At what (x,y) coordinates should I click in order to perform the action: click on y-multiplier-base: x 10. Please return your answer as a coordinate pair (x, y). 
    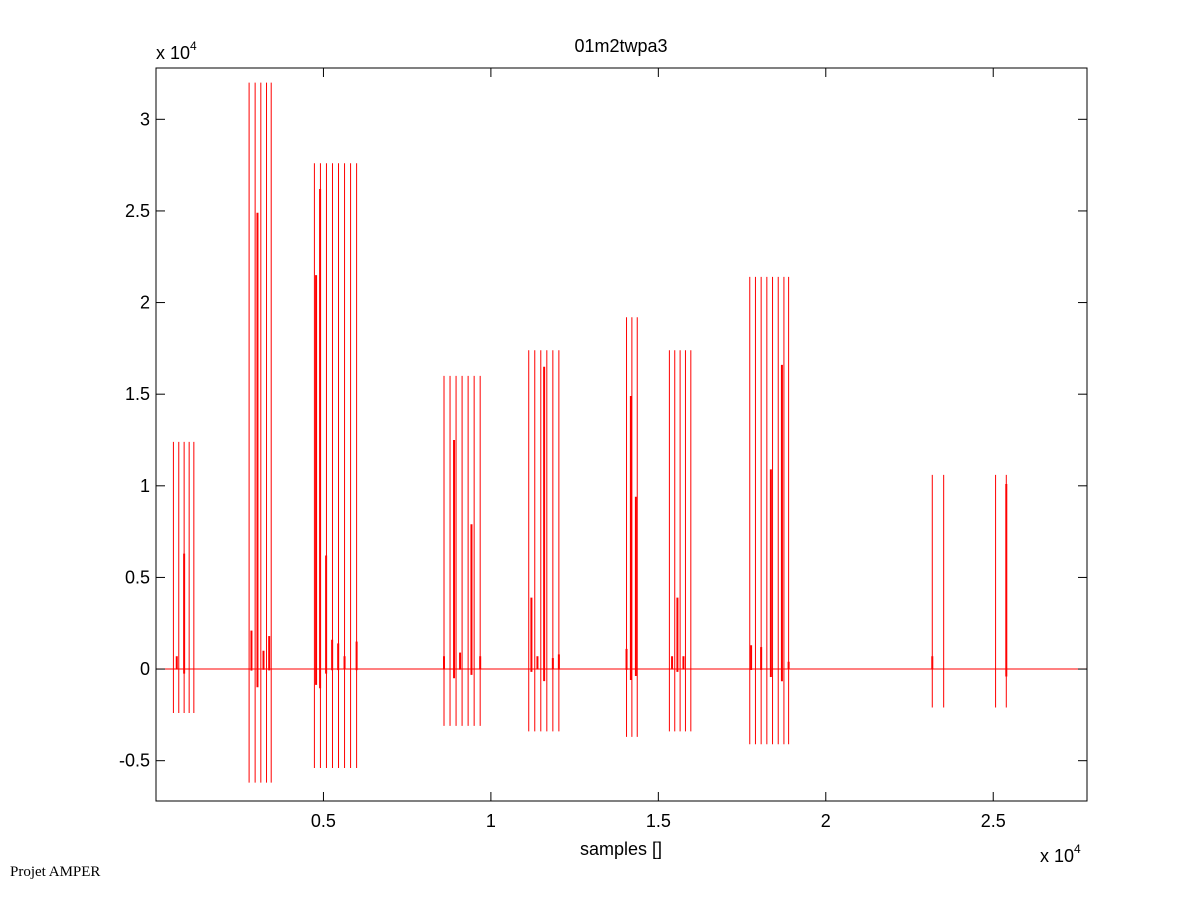
    Looking at the image, I should click on (173, 53).